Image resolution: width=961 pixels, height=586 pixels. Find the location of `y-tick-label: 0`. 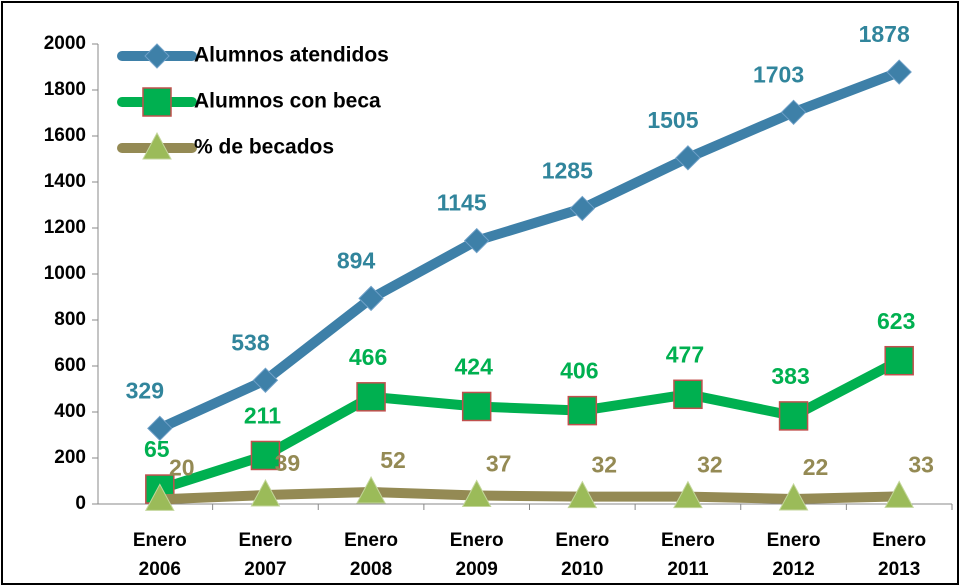

y-tick-label: 0 is located at coordinates (80, 503).